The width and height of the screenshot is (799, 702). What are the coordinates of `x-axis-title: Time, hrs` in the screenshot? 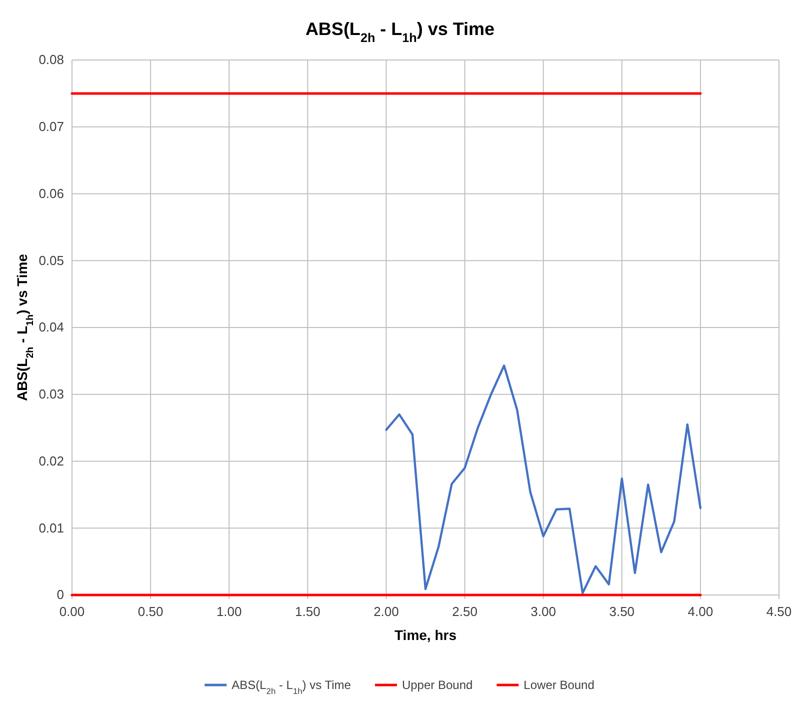 It's located at (425, 635).